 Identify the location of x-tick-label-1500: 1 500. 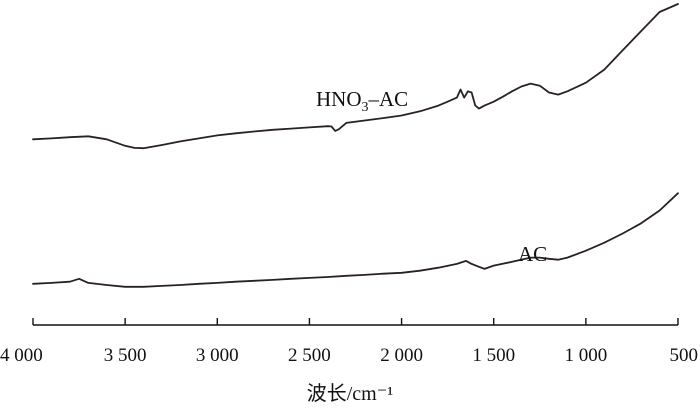
(493, 355).